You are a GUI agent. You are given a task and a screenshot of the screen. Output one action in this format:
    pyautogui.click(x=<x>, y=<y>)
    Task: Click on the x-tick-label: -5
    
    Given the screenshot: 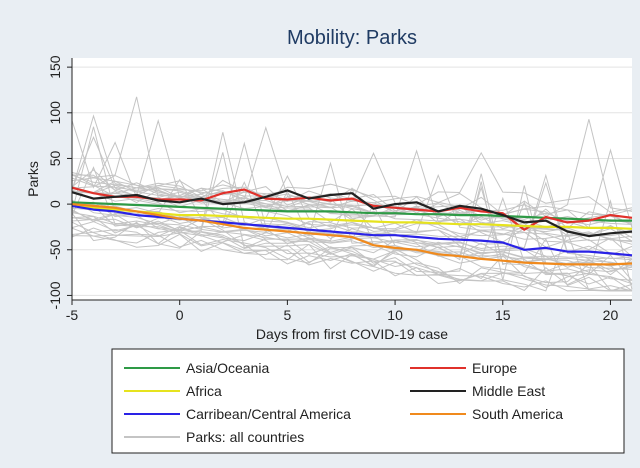 What is the action you would take?
    pyautogui.click(x=72, y=315)
    